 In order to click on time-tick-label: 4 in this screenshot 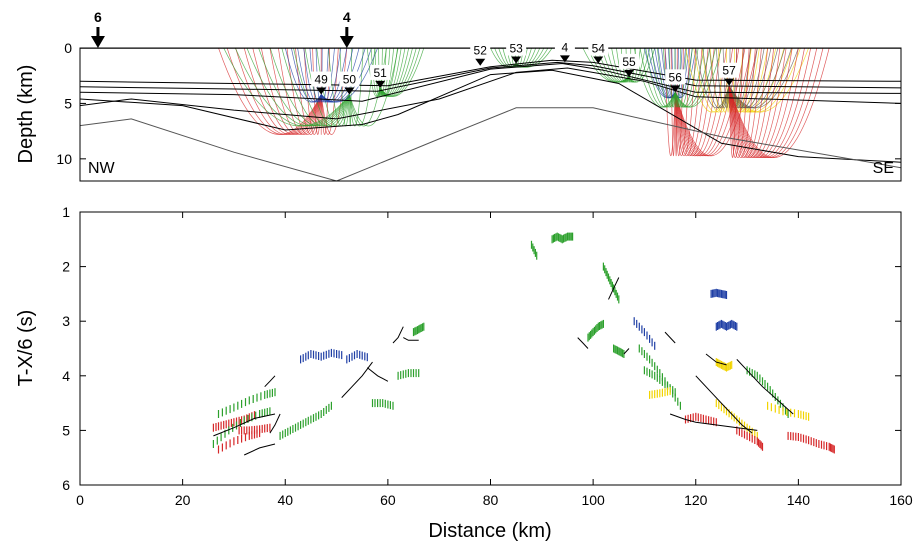, I will do `click(66, 376)`.